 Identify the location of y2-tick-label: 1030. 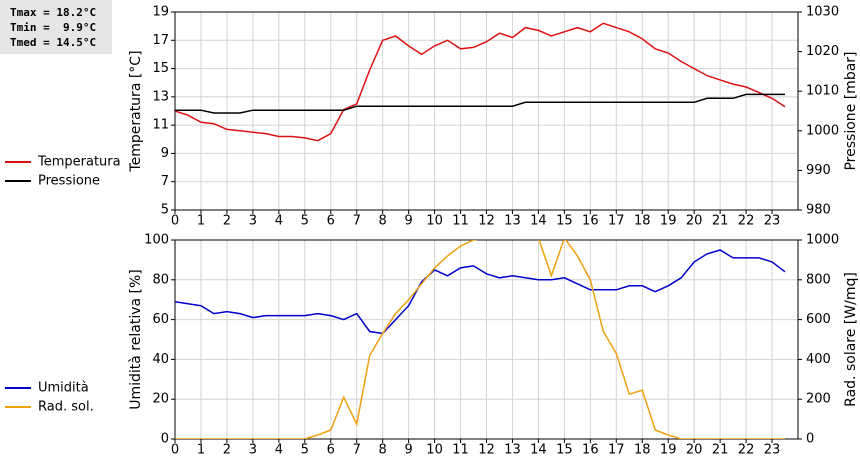
(822, 12).